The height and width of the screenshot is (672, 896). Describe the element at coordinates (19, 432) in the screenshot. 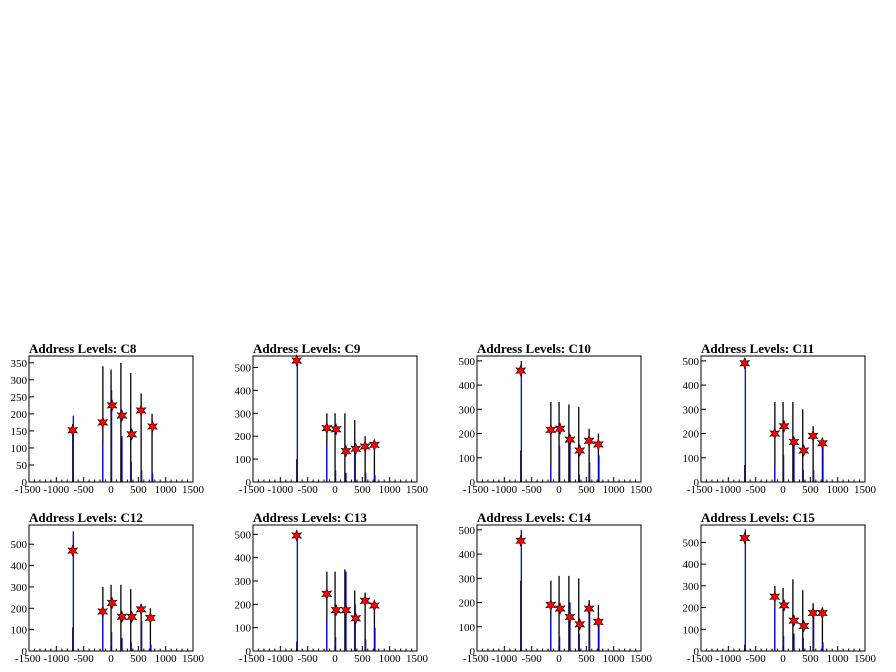

I see `y-tick-label: 150` at that location.